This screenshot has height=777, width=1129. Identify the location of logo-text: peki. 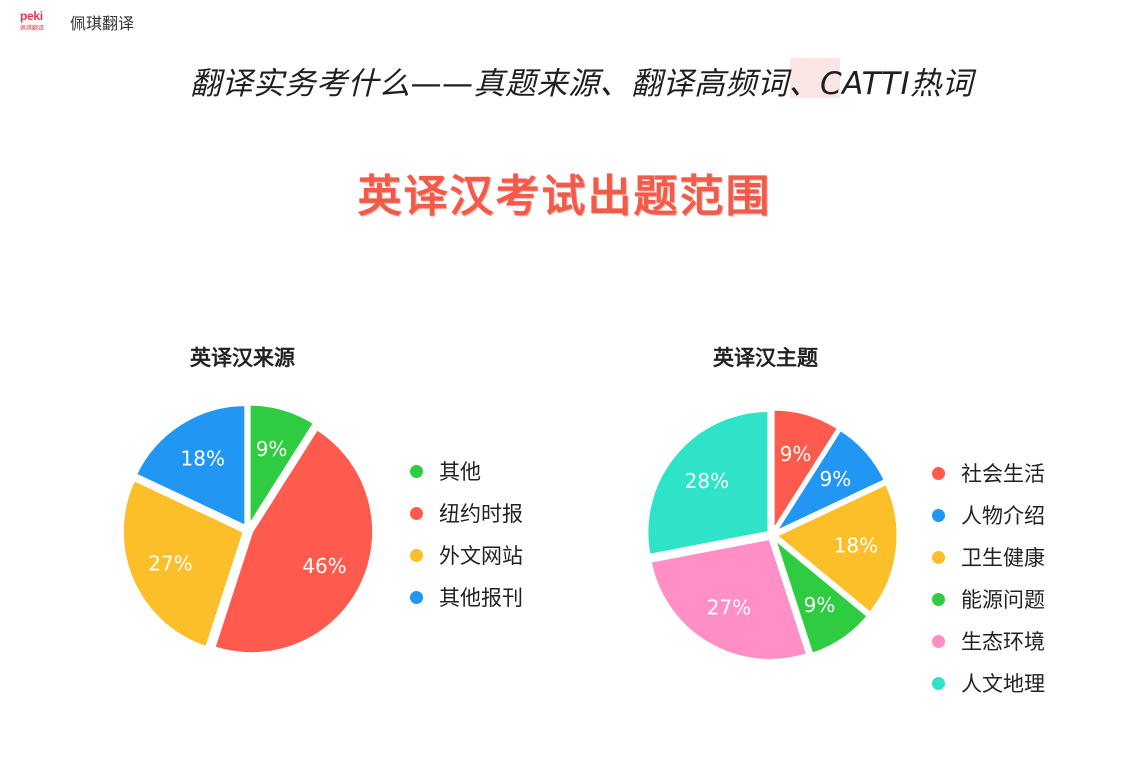
(31, 16).